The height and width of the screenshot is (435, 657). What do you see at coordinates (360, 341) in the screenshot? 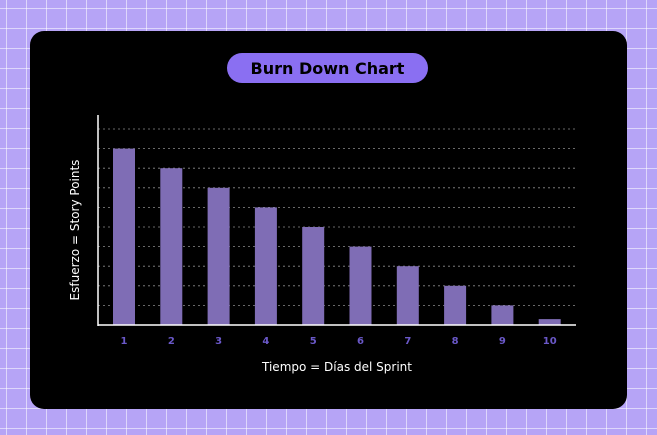
I see `x-tick-label-6: 6` at bounding box center [360, 341].